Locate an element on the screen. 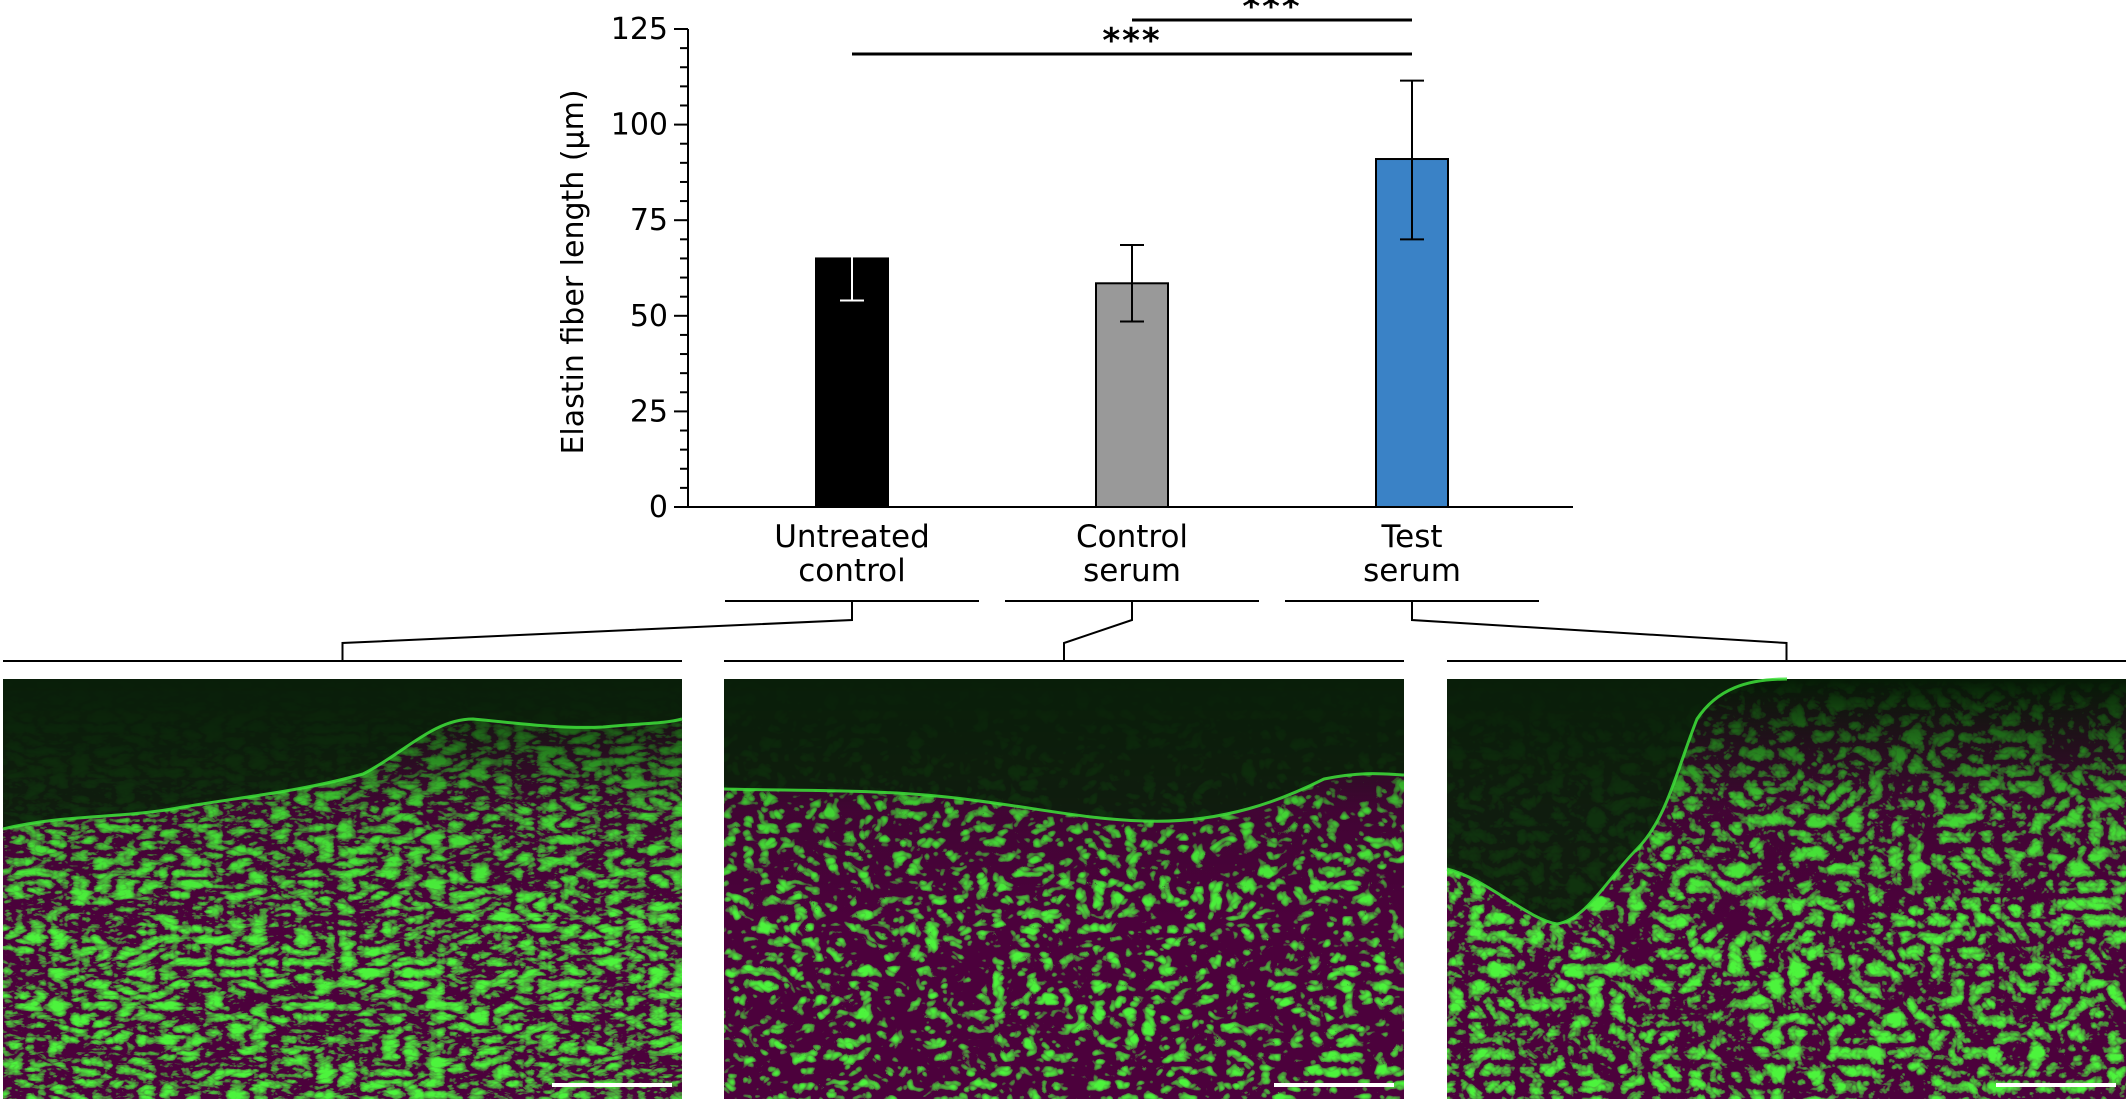 The image size is (2128, 1102). significance-group: *** *** is located at coordinates (1132, 30).